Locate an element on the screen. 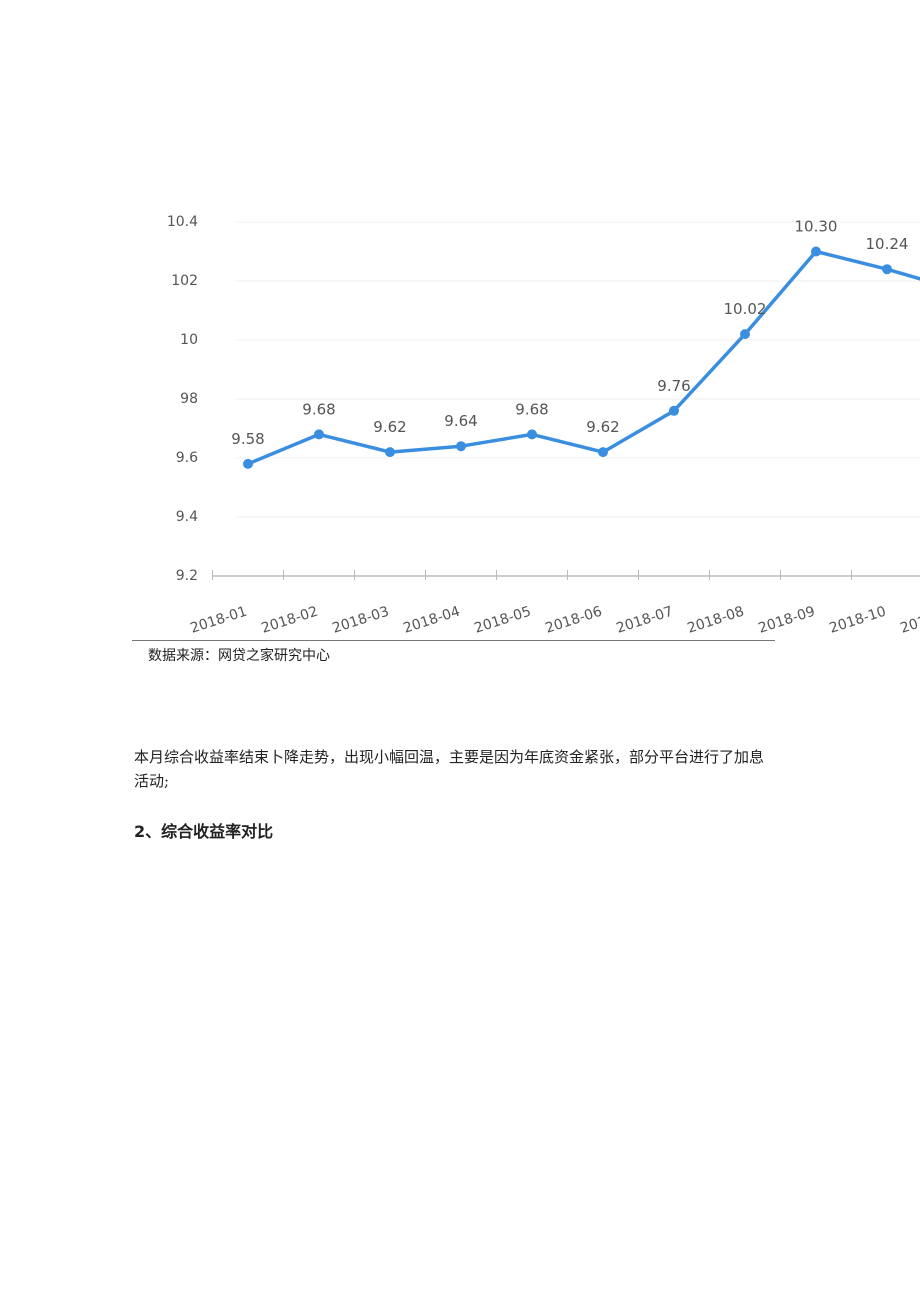  y-tick-label: 9.6 is located at coordinates (187, 458).